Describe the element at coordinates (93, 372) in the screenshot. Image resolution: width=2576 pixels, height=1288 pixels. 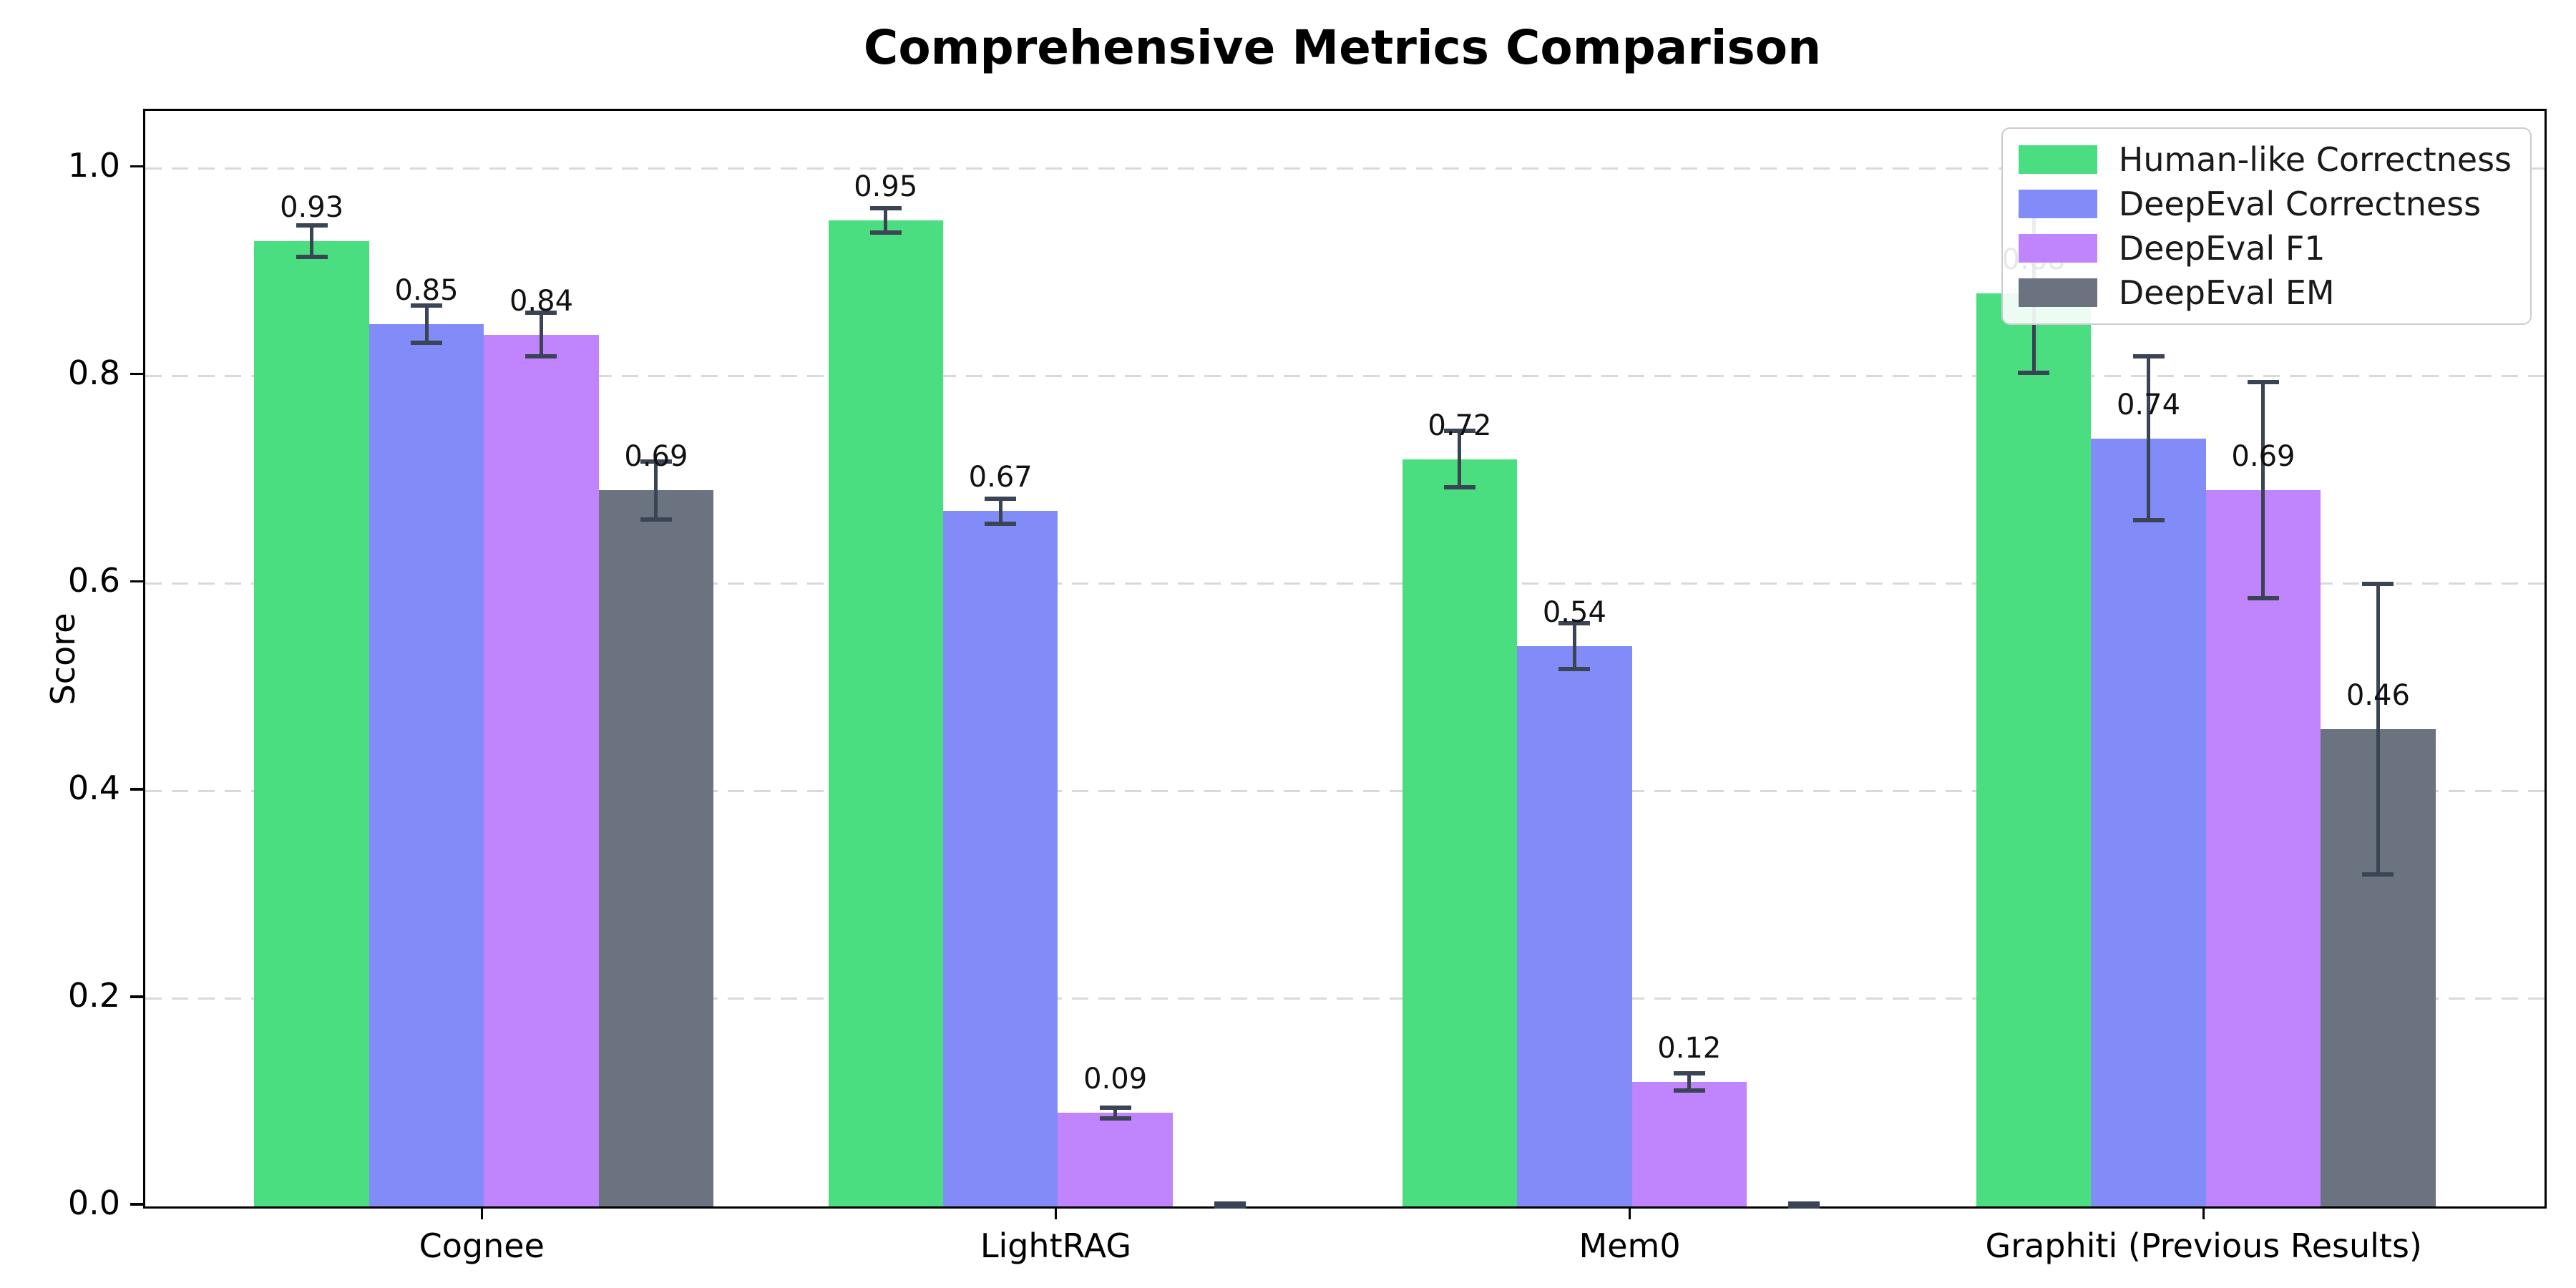
I see `y-tick-label: 0.8` at that location.